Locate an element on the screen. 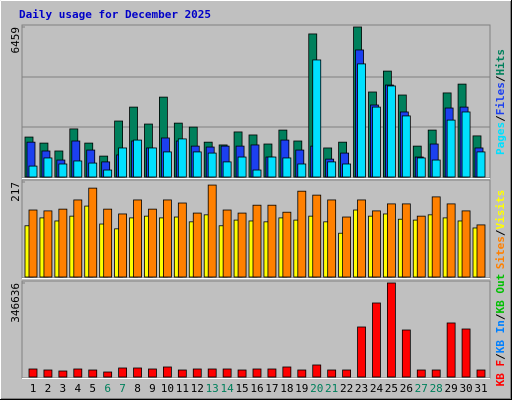 The width and height of the screenshot is (512, 400). x-tick-label: 14 is located at coordinates (228, 388).